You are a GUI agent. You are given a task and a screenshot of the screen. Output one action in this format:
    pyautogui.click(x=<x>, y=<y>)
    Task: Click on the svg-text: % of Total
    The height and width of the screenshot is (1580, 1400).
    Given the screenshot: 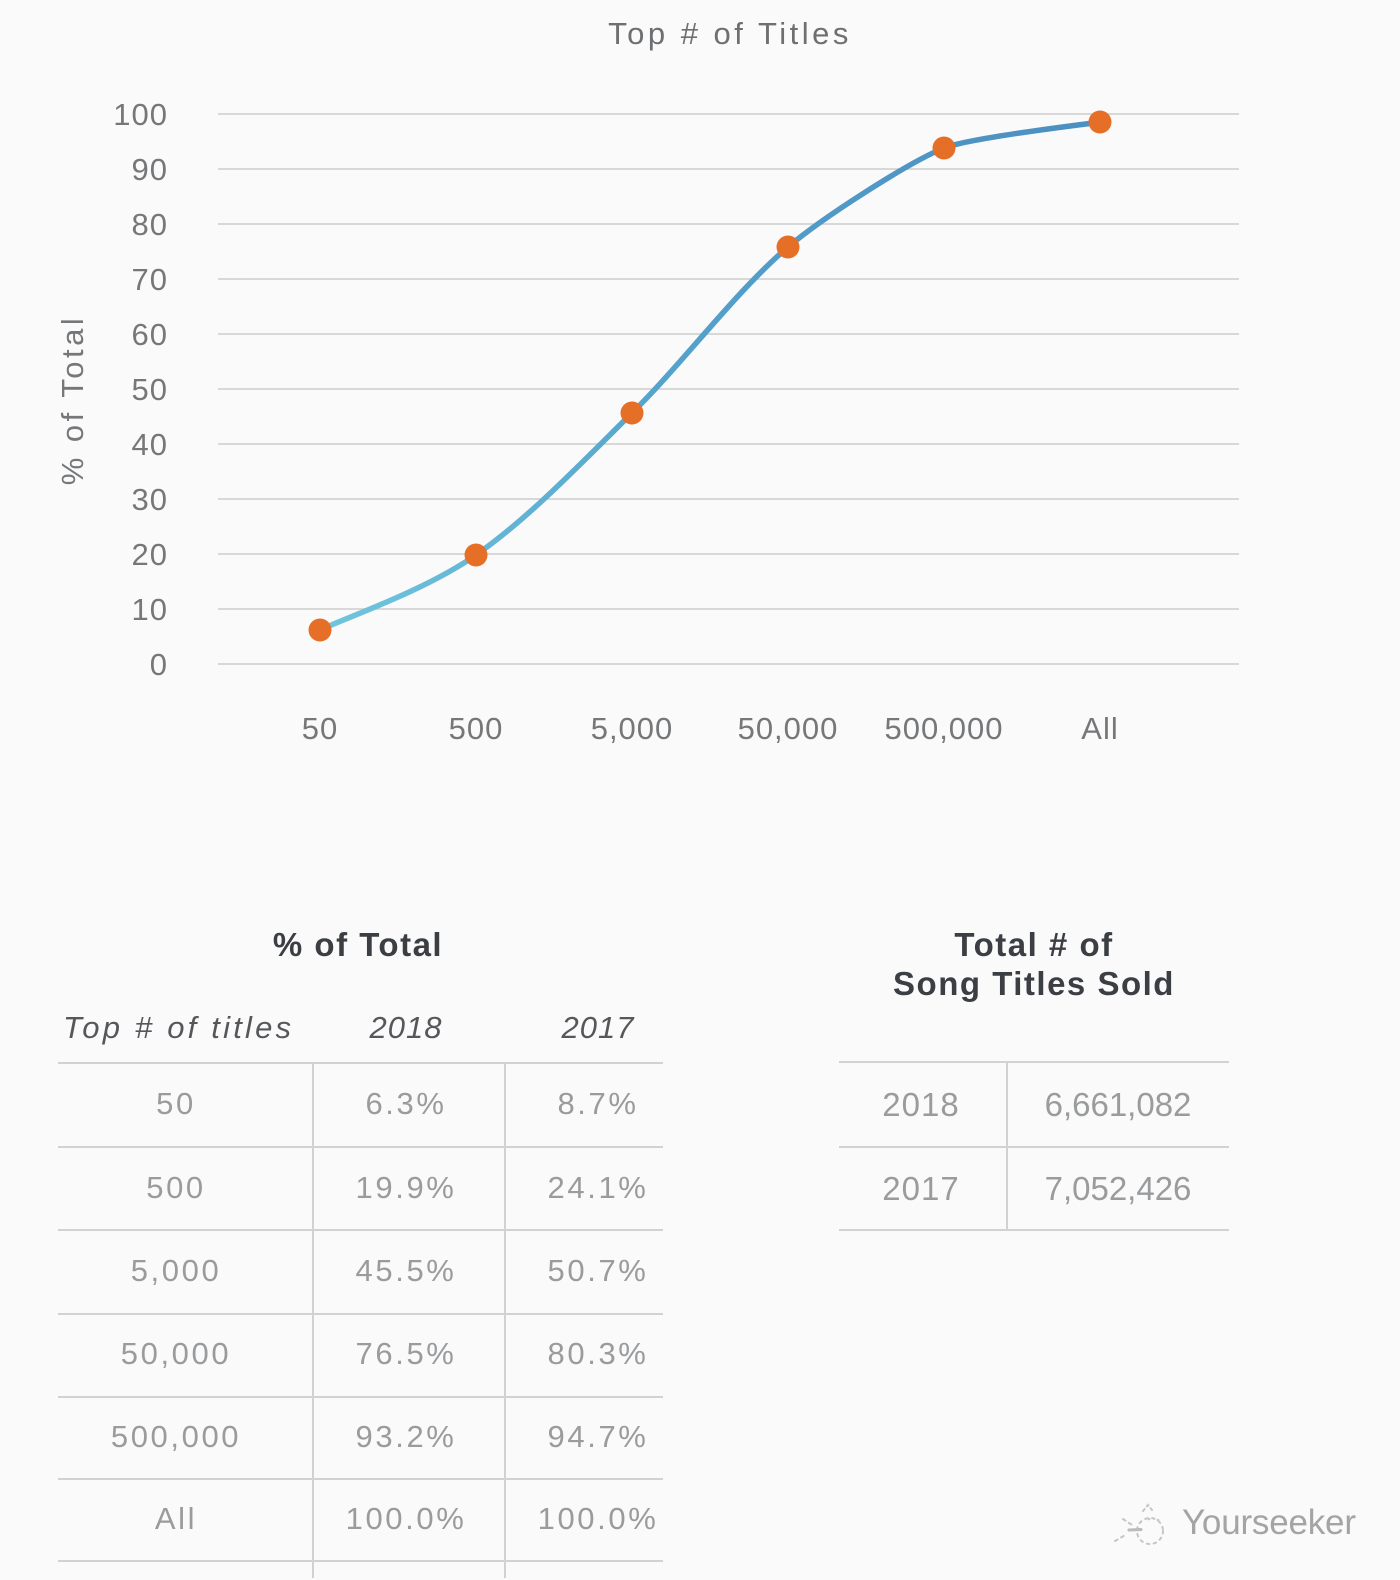 What is the action you would take?
    pyautogui.click(x=72, y=400)
    